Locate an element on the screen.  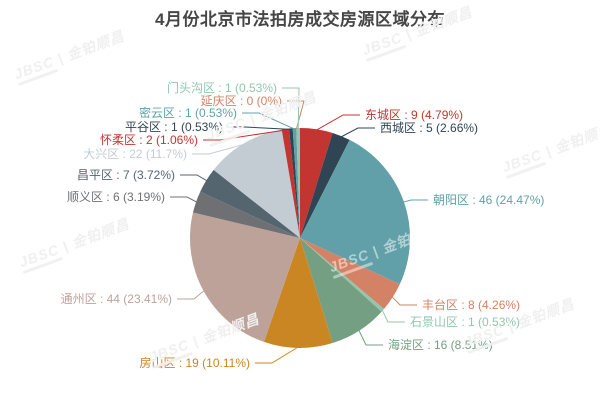
slice-label-12: 平谷区 : 1 (0.53%) is located at coordinates (174, 127).